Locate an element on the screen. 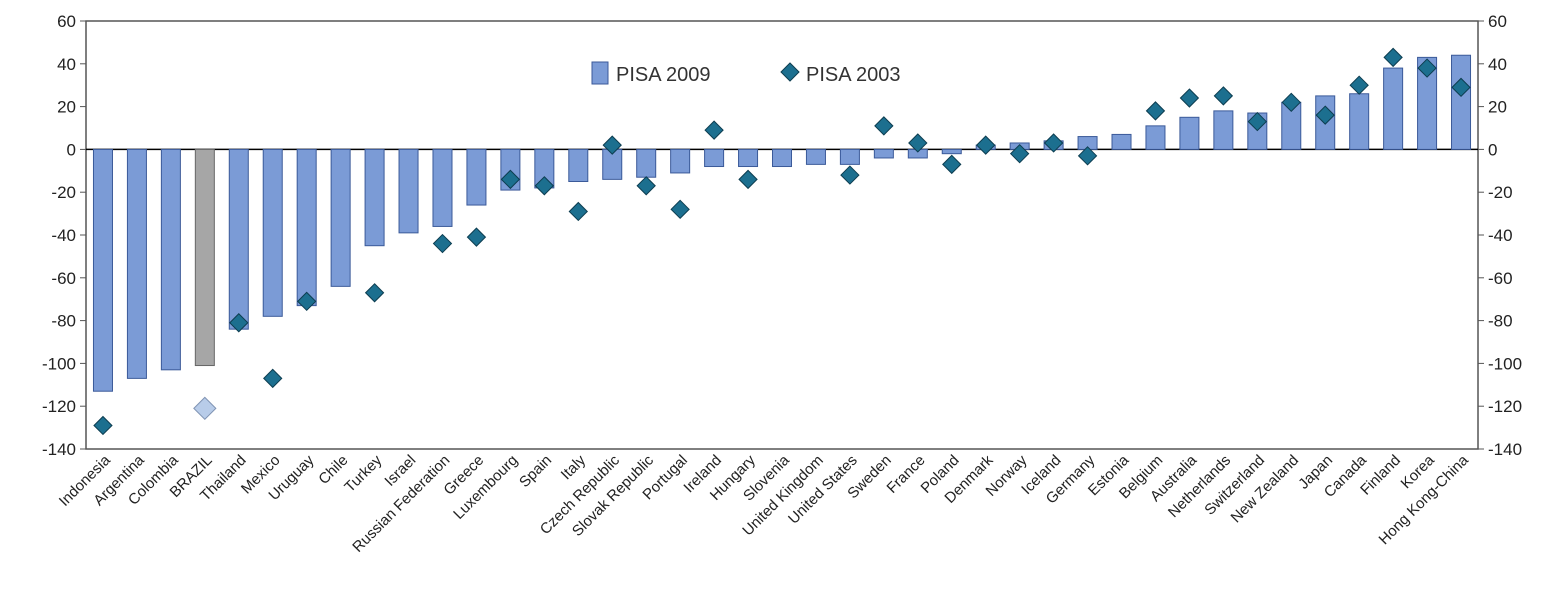 This screenshot has height=591, width=1557. bar-belgium is located at coordinates (1155, 137).